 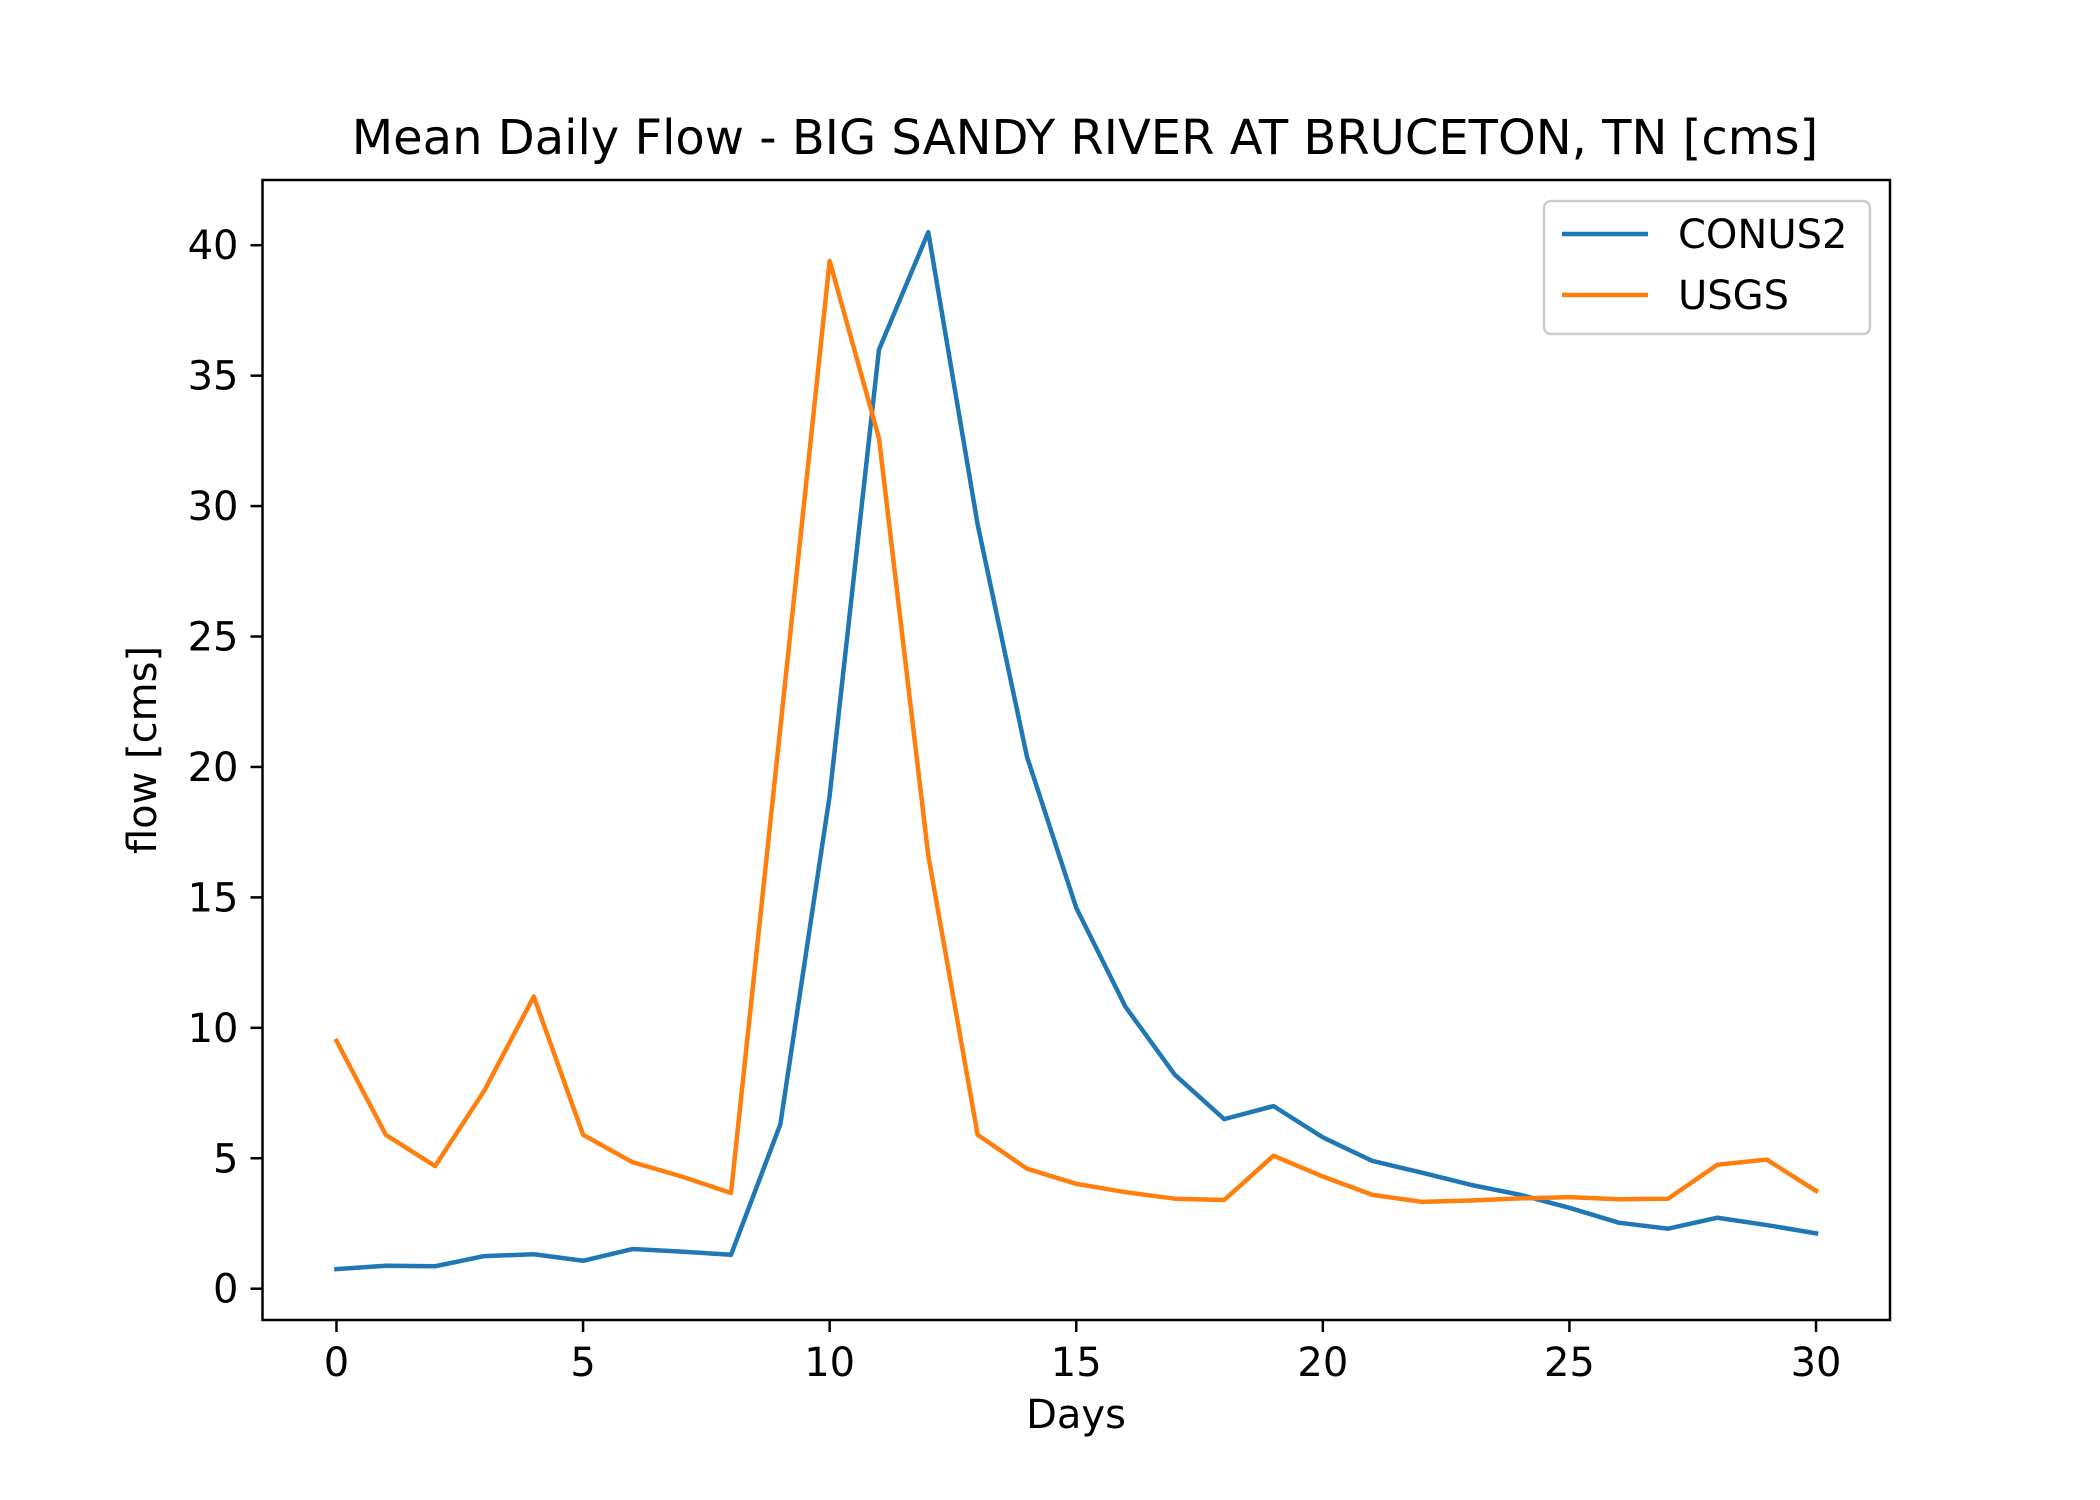 What do you see at coordinates (213, 377) in the screenshot?
I see `y-tick-label: 35` at bounding box center [213, 377].